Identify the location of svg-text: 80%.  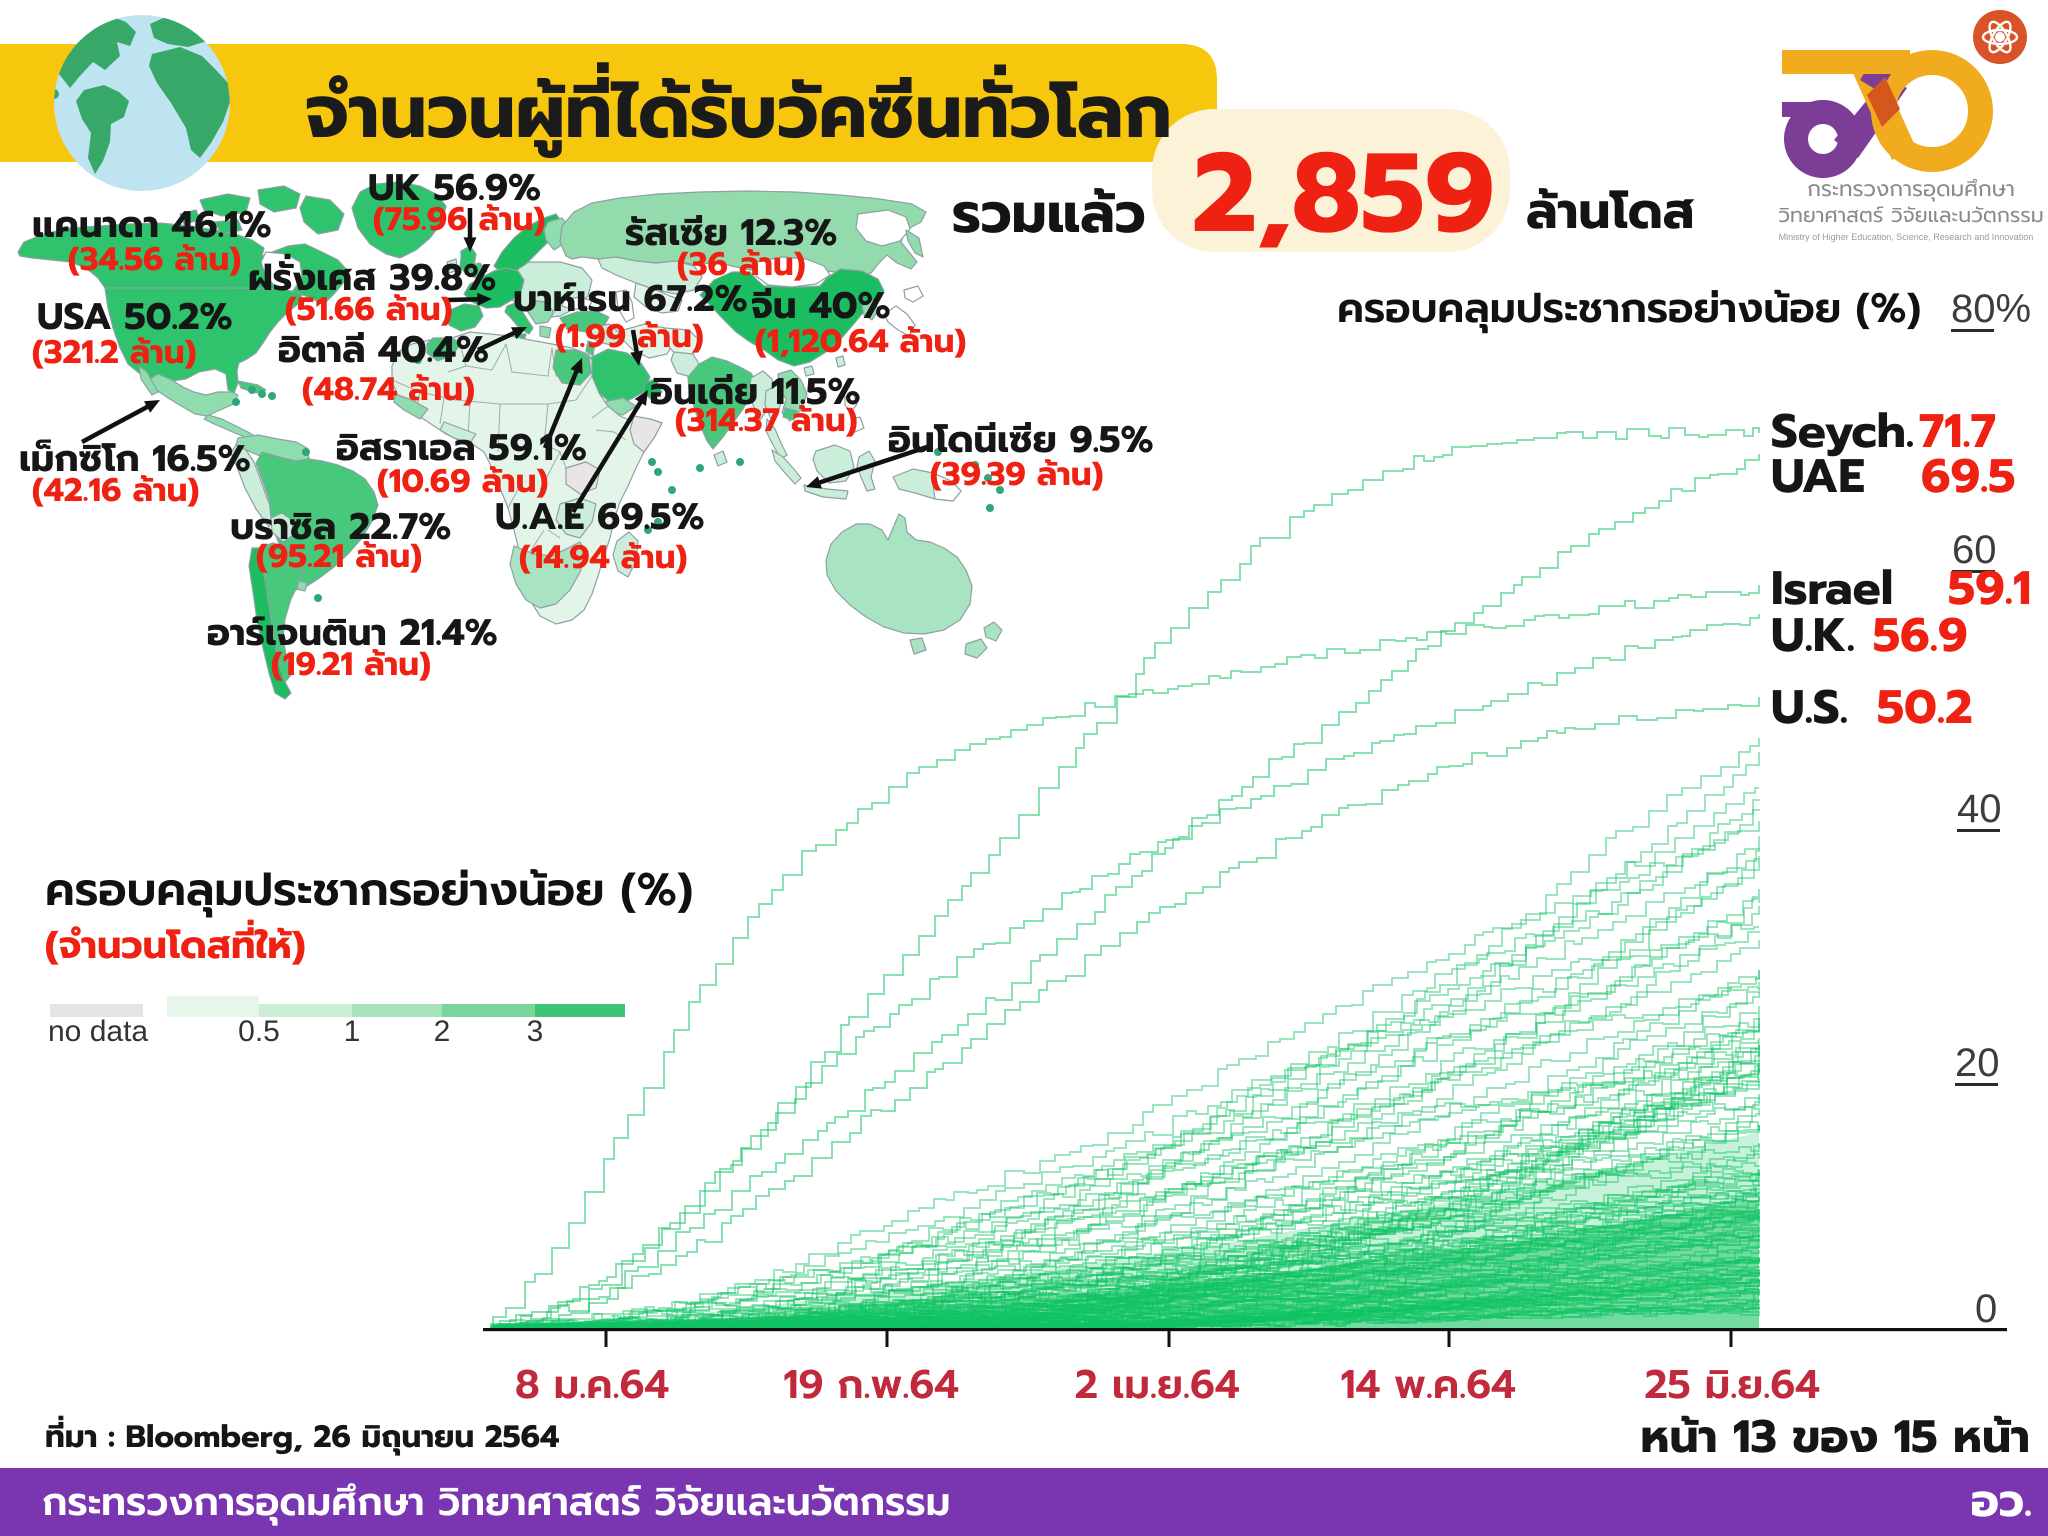
(1991, 309).